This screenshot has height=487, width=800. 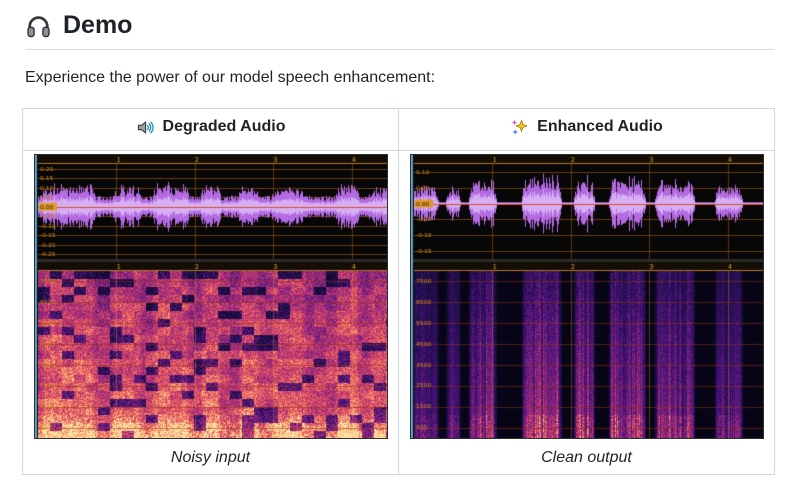 I want to click on headphones-icon, so click(x=38, y=25).